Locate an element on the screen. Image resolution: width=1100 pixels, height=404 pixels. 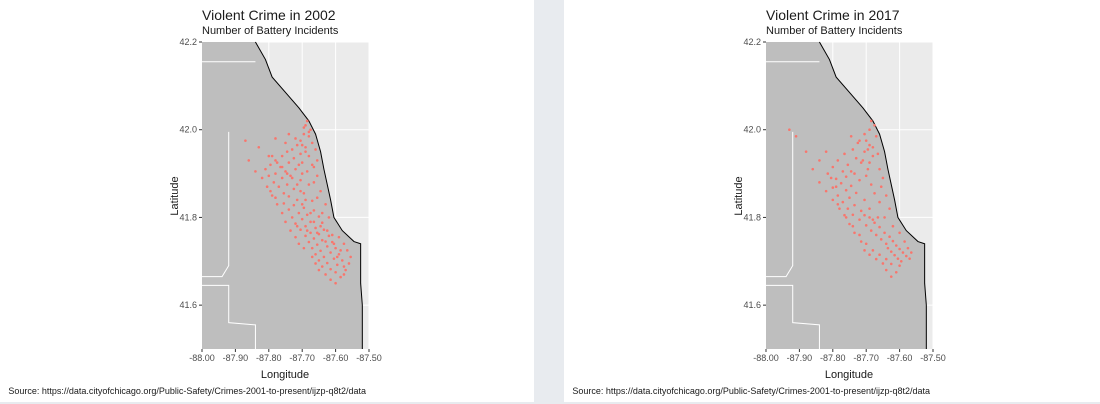
chart-title: Violent Crime in 2017 is located at coordinates (833, 15).